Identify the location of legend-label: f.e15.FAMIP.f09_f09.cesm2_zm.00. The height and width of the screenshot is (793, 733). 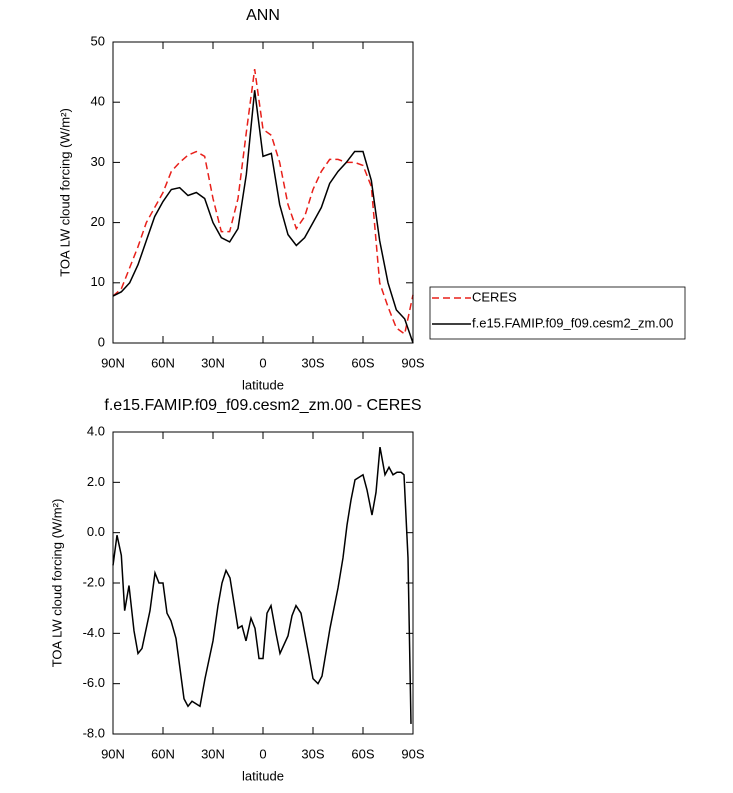
(572, 322).